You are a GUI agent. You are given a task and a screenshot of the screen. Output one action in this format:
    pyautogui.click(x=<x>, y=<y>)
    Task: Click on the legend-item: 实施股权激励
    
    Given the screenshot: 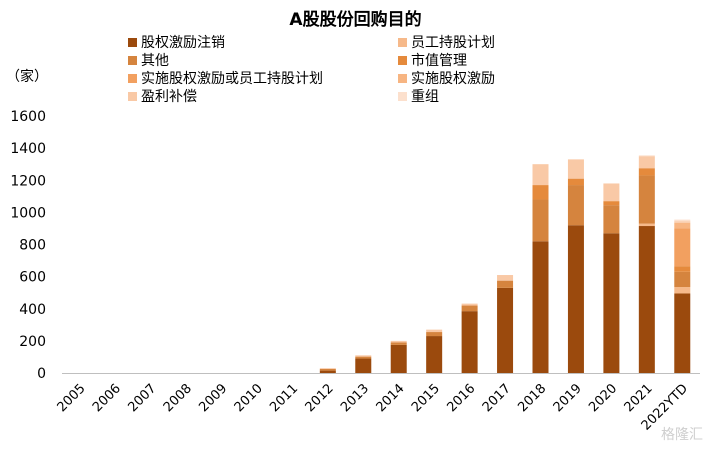 What is the action you would take?
    pyautogui.click(x=446, y=78)
    